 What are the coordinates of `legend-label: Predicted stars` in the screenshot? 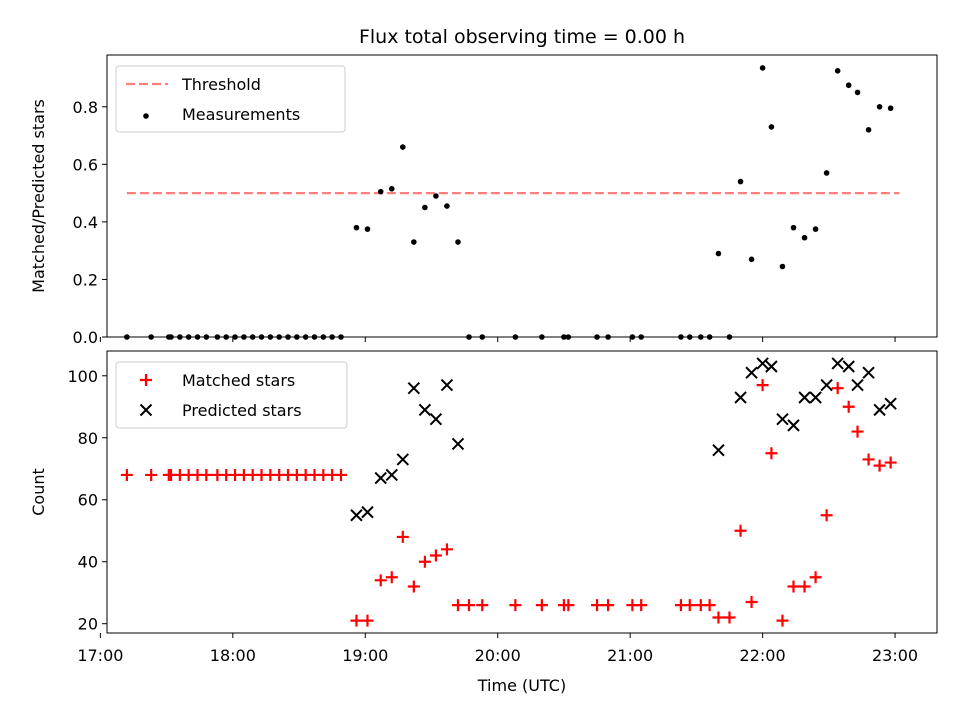 It's located at (242, 410).